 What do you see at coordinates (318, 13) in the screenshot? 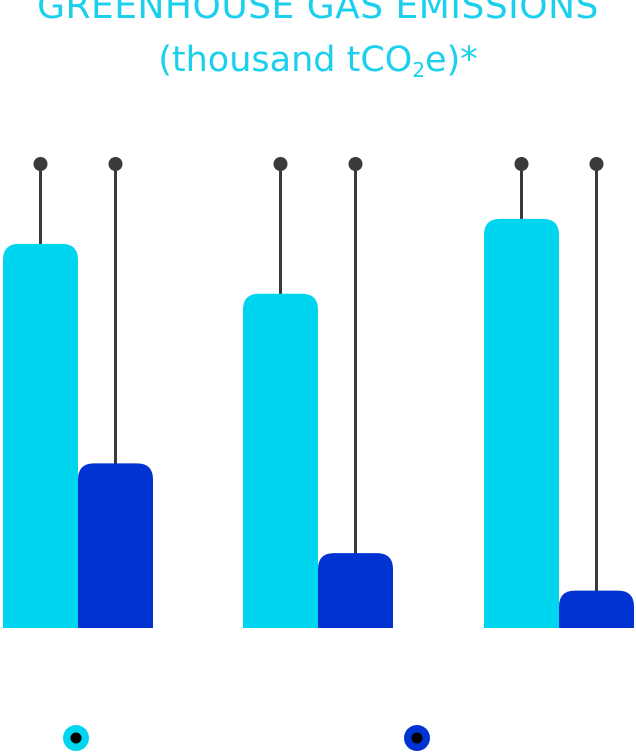
I see `chart-title-line1: GREENHOUSE GAS EMISSIONS` at bounding box center [318, 13].